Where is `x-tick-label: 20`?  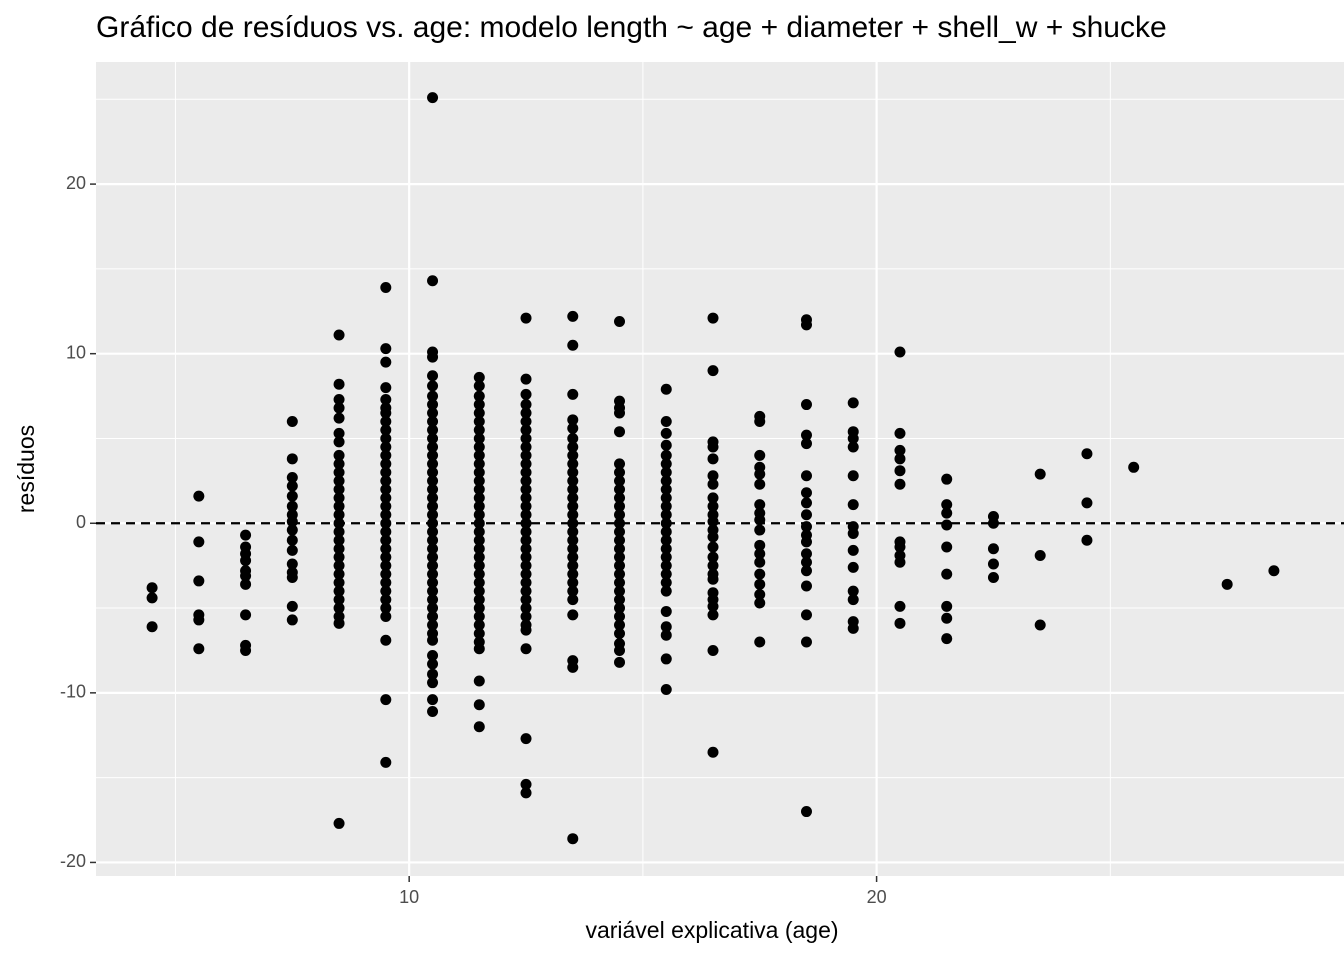
x-tick-label: 20 is located at coordinates (877, 897).